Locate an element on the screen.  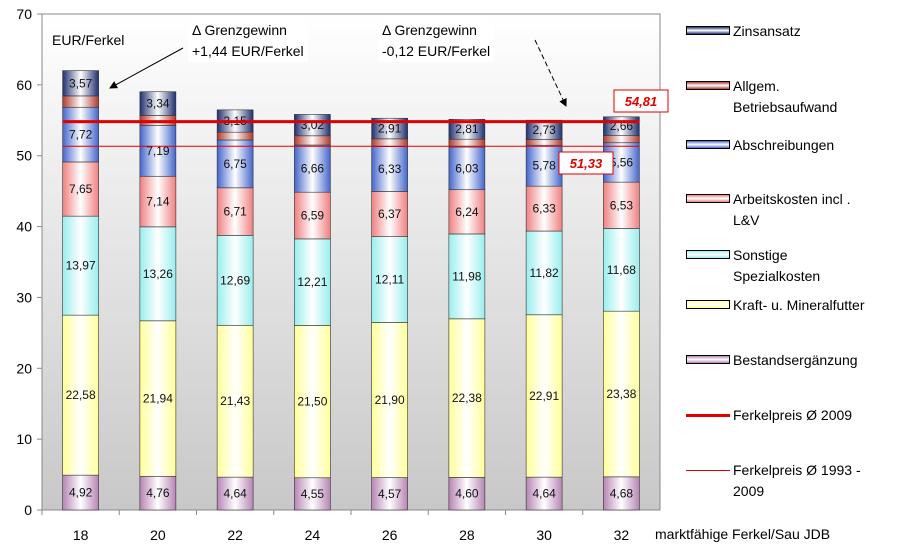
legend-label: Sonstige Spezialkosten is located at coordinates (777, 265).